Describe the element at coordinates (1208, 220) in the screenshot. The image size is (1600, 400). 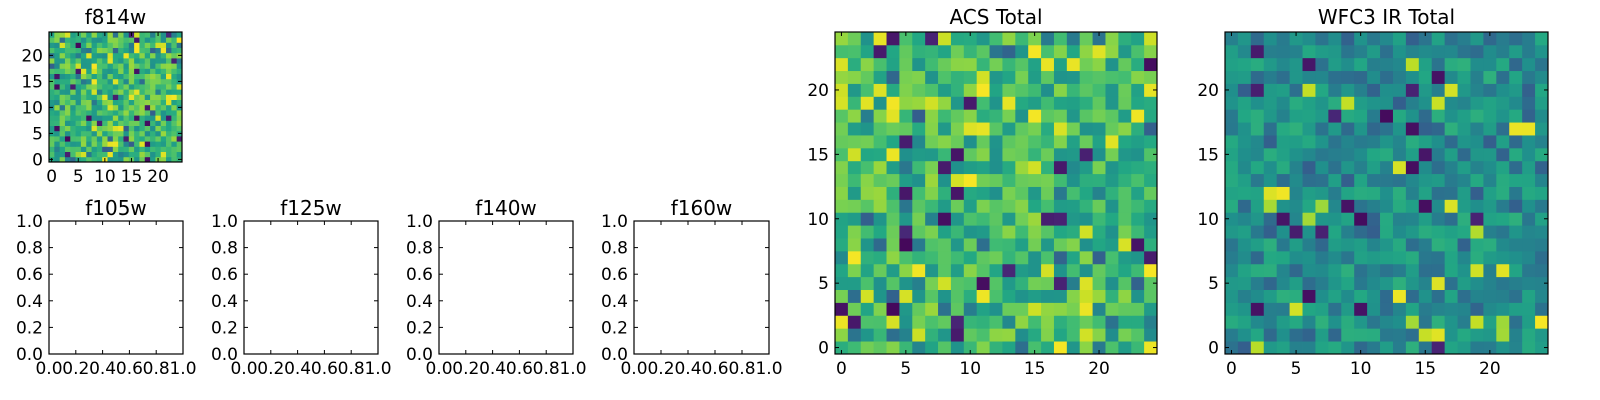
I see `wfc3-ir-total-ytick-label: 10` at that location.